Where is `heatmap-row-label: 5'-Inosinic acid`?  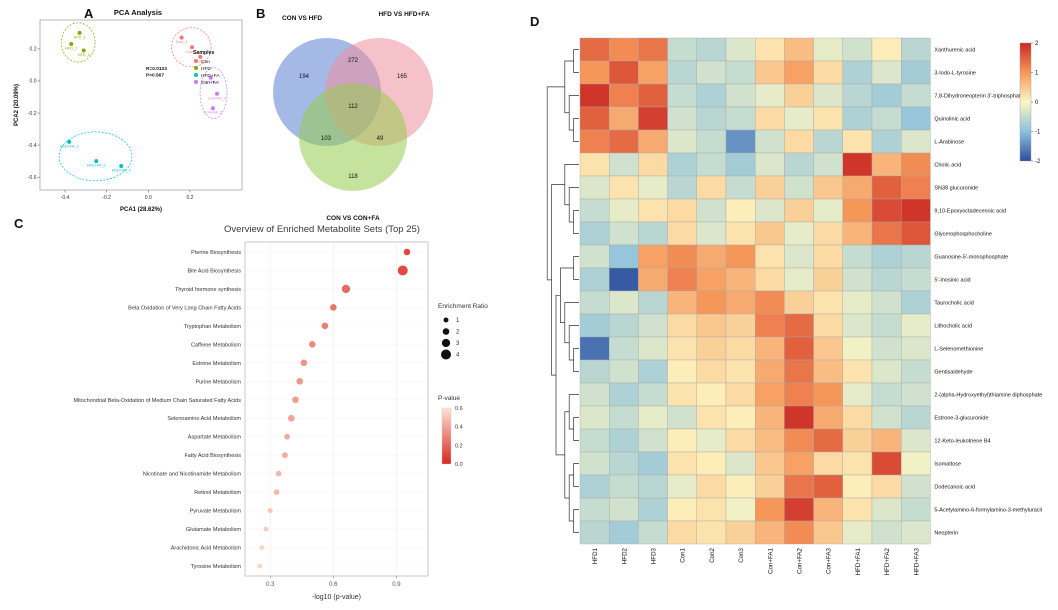 heatmap-row-label: 5'-Inosinic acid is located at coordinates (952, 281).